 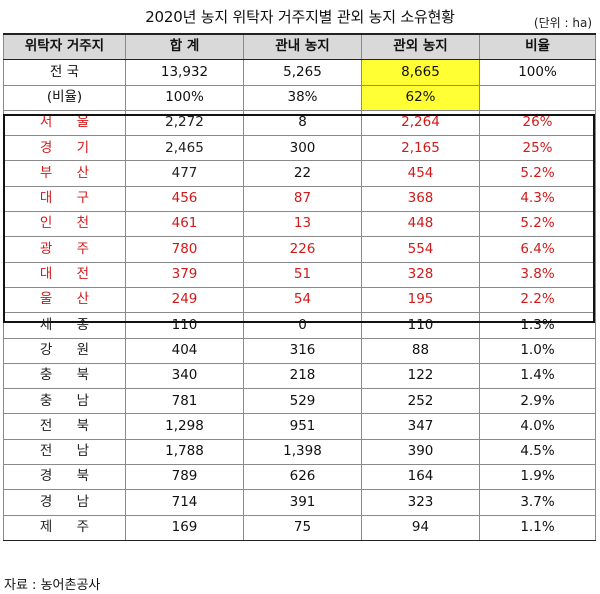 I want to click on table-title: 2020년 농지 위탁자 거주지별 관외 농지 소유현황, so click(x=300, y=17).